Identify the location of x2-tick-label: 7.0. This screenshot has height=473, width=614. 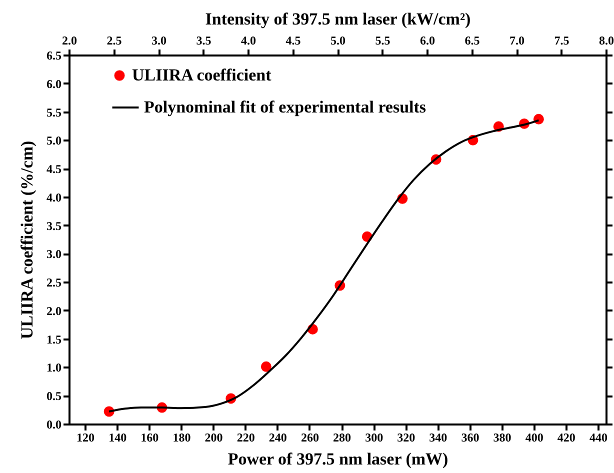
(517, 41).